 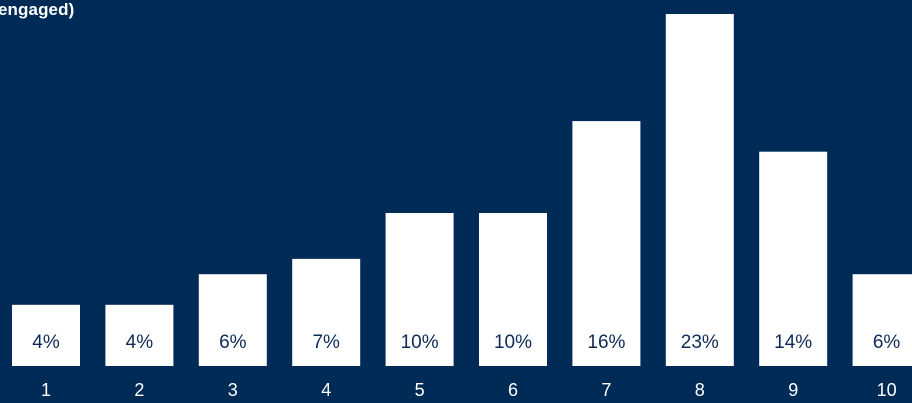 I want to click on bar-value-label-4: 7%, so click(x=326, y=342).